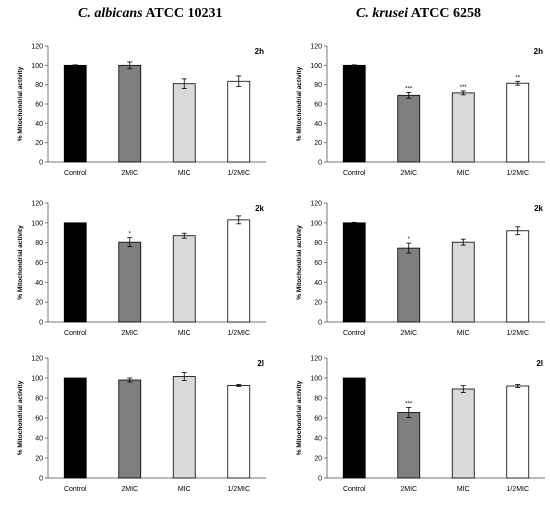 This screenshot has height=509, width=550. Describe the element at coordinates (445, 13) in the screenshot. I see `strain-name: ATCC 6258` at that location.